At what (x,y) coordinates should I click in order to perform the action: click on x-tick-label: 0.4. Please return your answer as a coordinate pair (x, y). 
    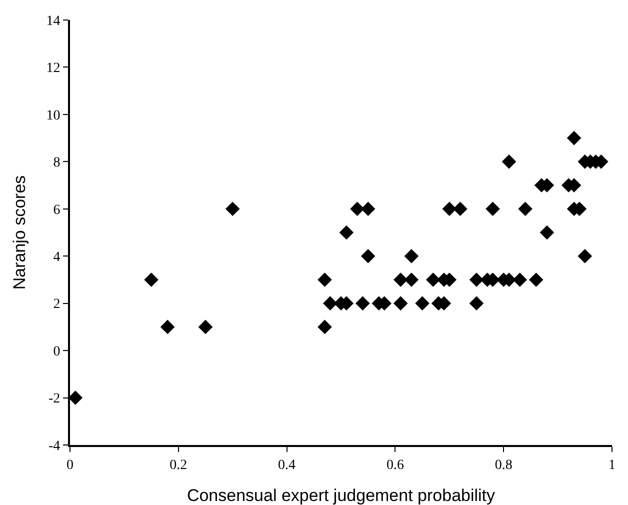
    Looking at the image, I should click on (287, 465).